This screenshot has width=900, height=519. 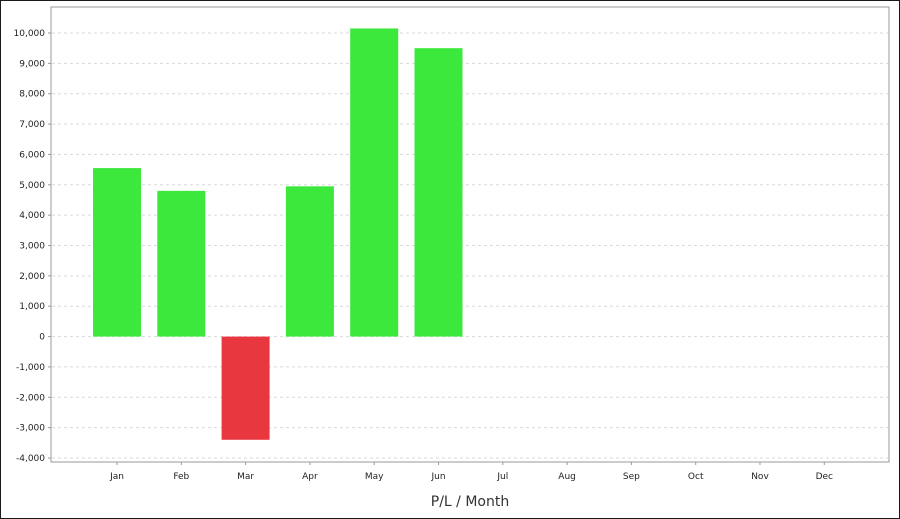 I want to click on bar-may, so click(x=374, y=182).